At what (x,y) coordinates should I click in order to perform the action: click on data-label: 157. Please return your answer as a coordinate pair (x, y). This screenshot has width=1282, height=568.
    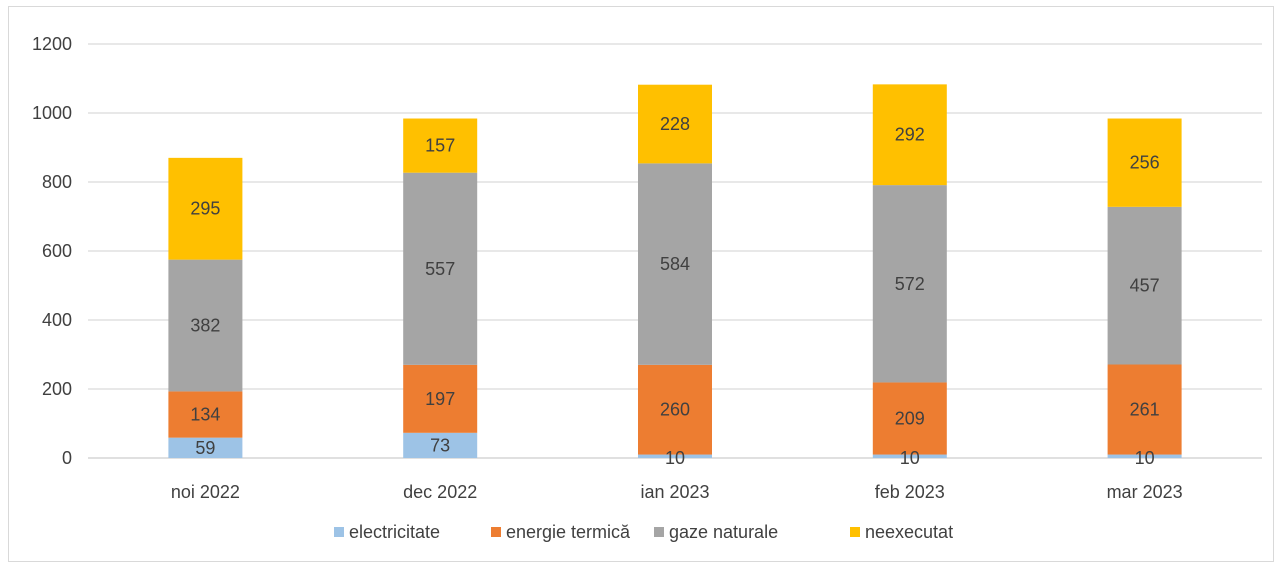
    Looking at the image, I should click on (440, 146).